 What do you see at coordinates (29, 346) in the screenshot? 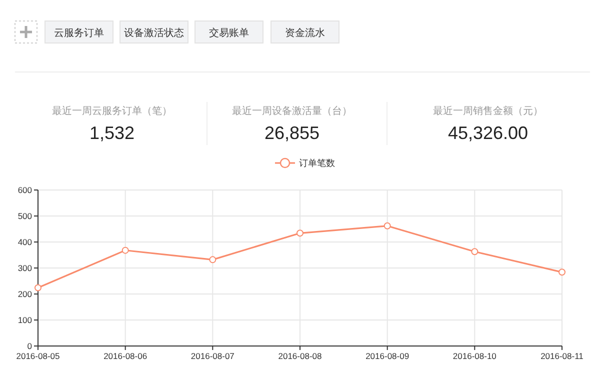
I see `y-tick-label: 0` at bounding box center [29, 346].